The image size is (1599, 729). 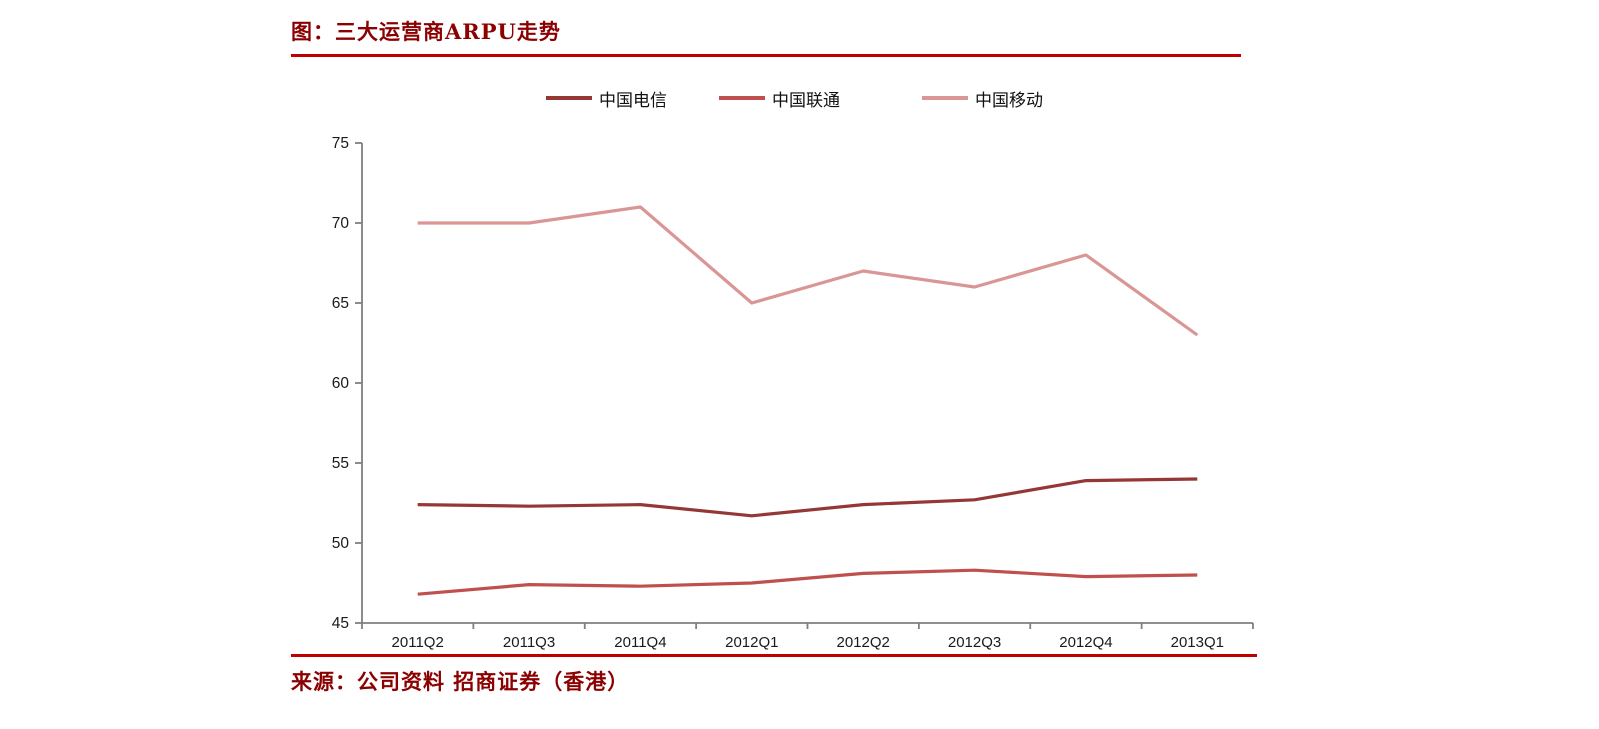 I want to click on x-tick-label: 2012Q4, so click(x=1085, y=642).